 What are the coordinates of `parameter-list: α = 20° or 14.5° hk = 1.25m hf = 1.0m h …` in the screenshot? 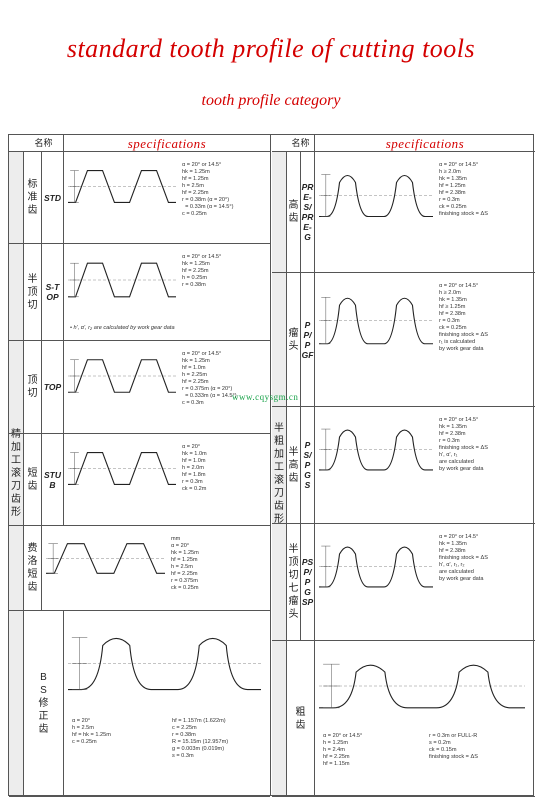 It's located at (209, 378).